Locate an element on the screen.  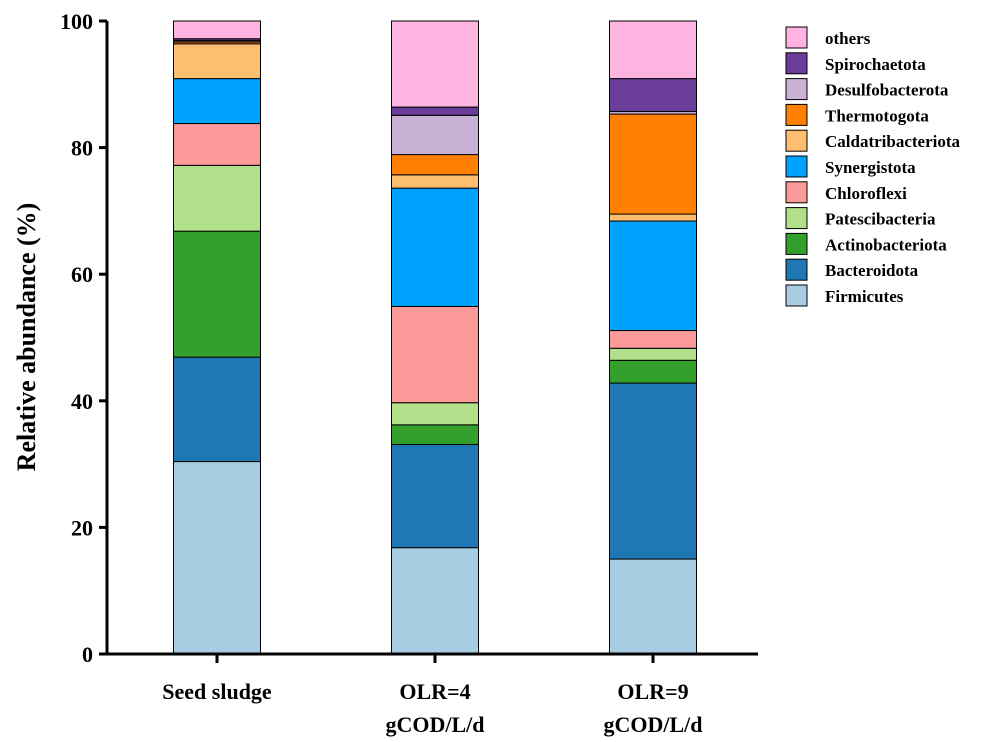
x-tick-label: OLR=9 is located at coordinates (652, 691).